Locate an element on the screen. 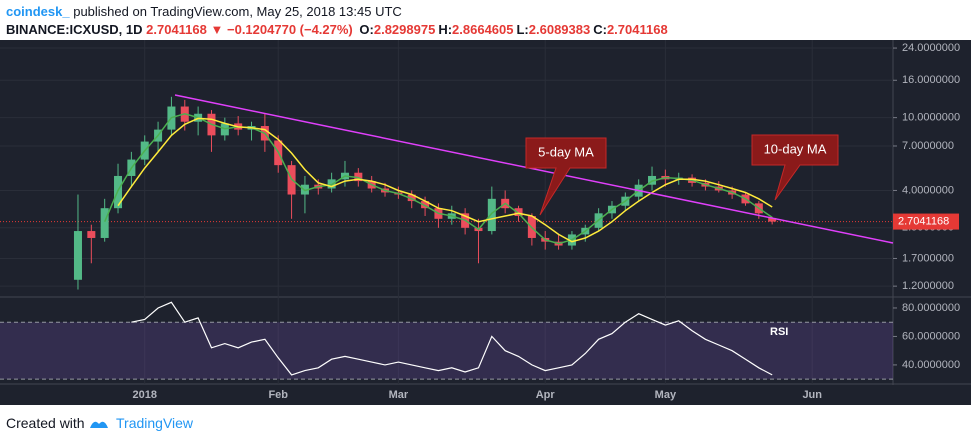 Image resolution: width=971 pixels, height=440 pixels. annotation: 5-day MA is located at coordinates (566, 151).